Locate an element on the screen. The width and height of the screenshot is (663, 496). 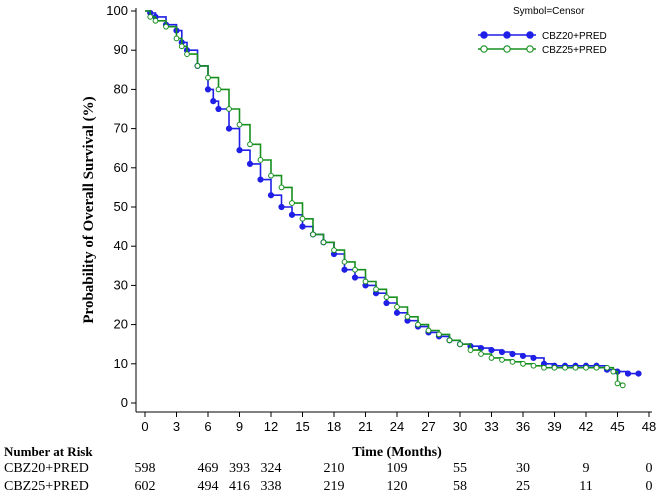
x-tick-label: 0 is located at coordinates (144, 426).